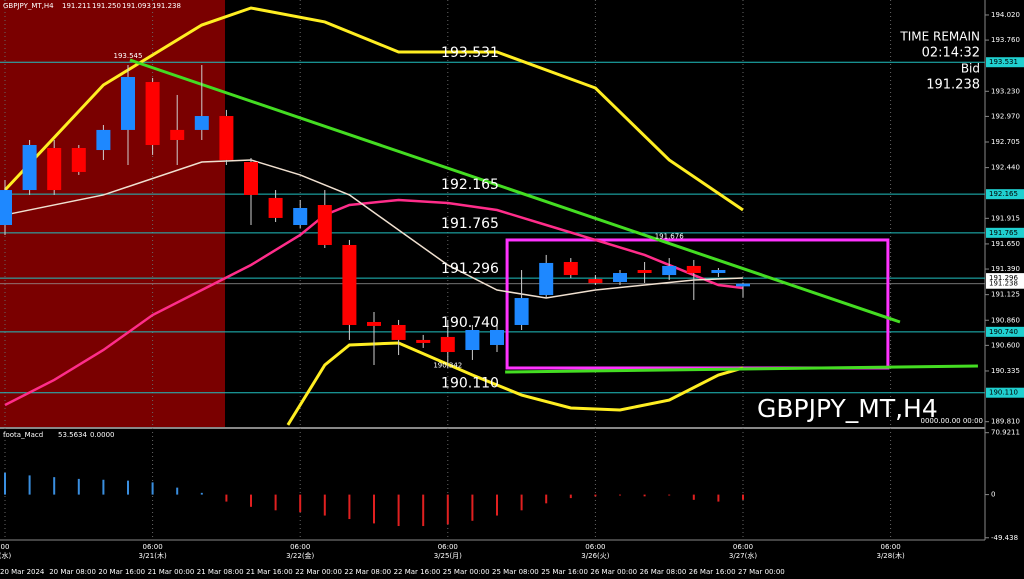 This screenshot has height=579, width=1024. I want to click on y-tick-label: 192.970, so click(1005, 116).